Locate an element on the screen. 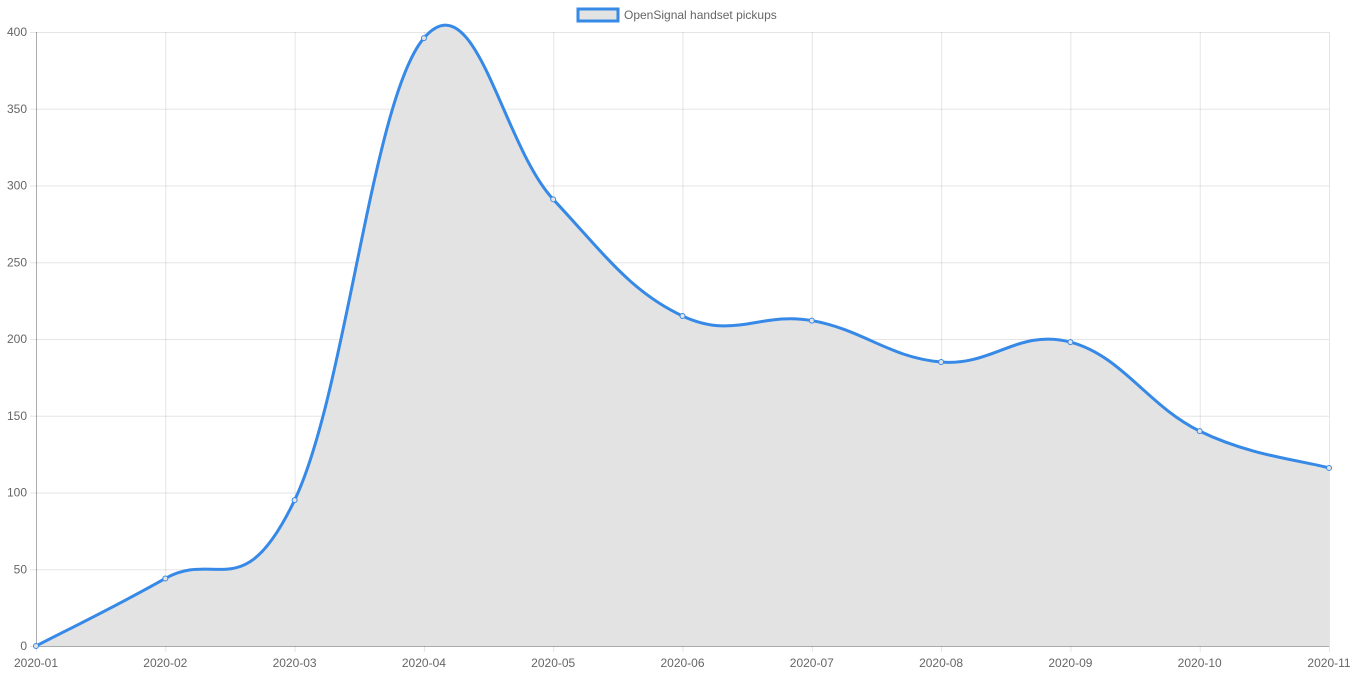  legend: OpenSignal handset pickups is located at coordinates (676, 15).